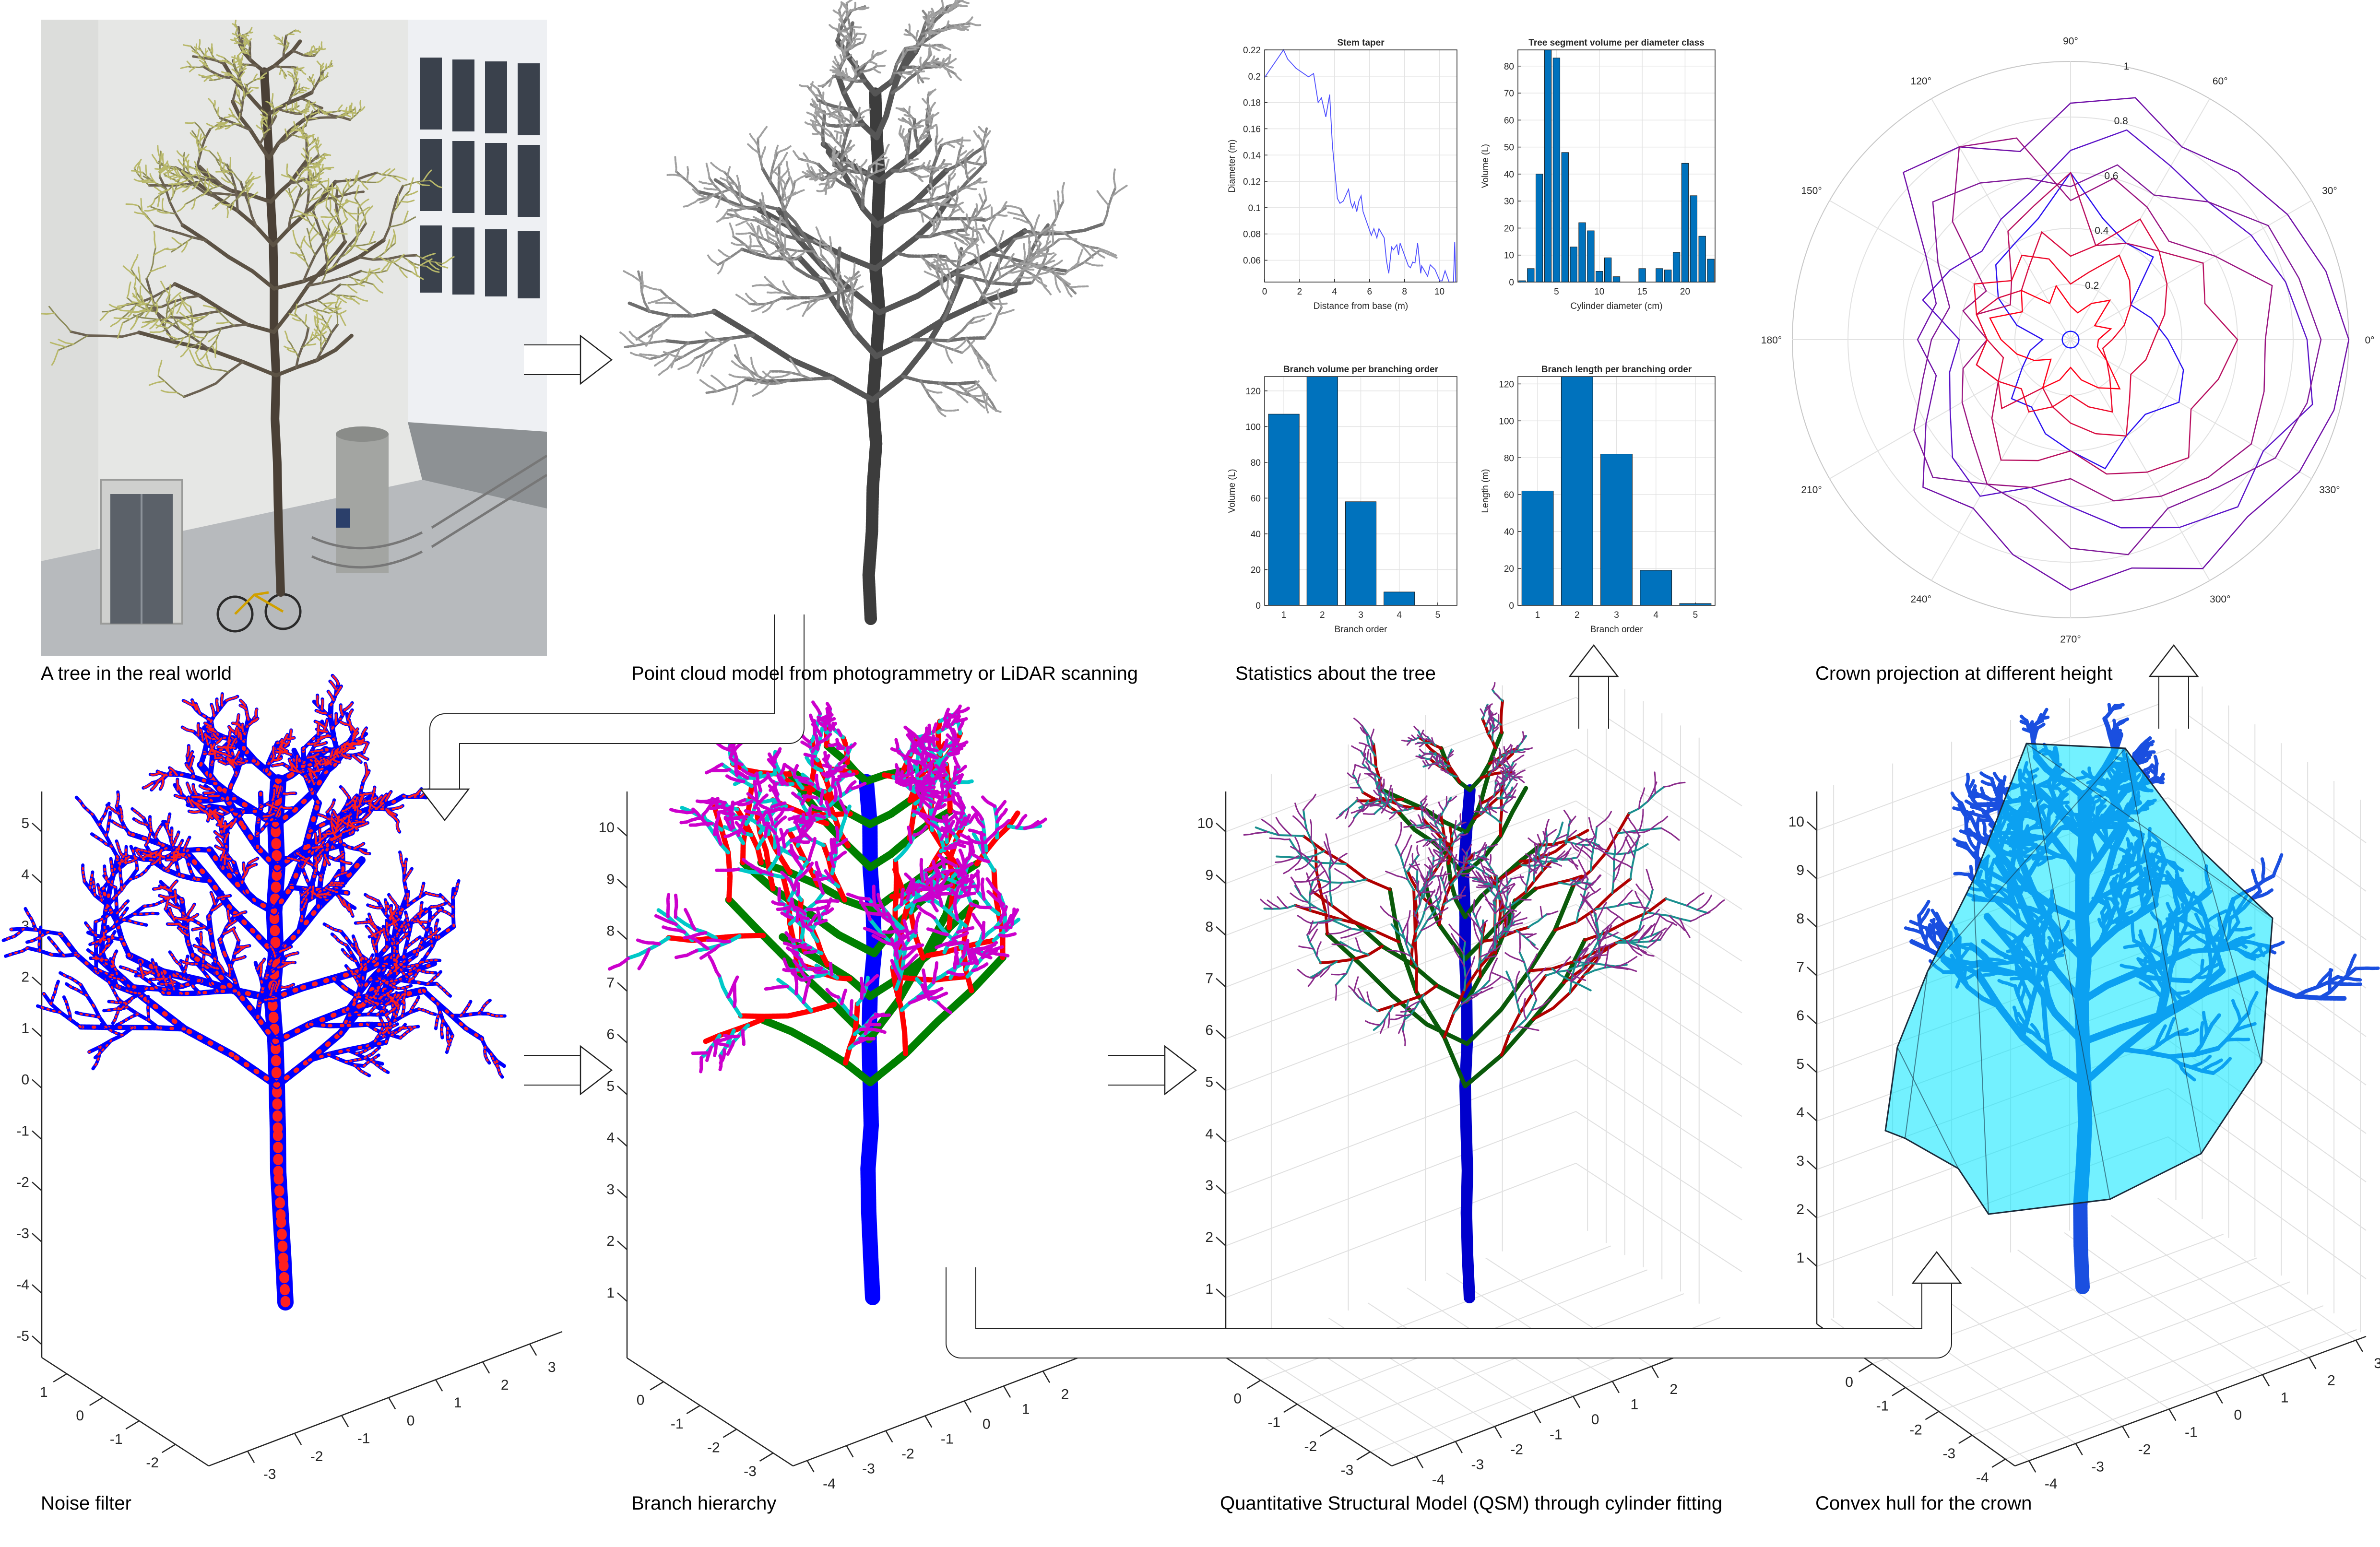  What do you see at coordinates (611, 1241) in the screenshot?
I see `z-tick-label: 2` at bounding box center [611, 1241].